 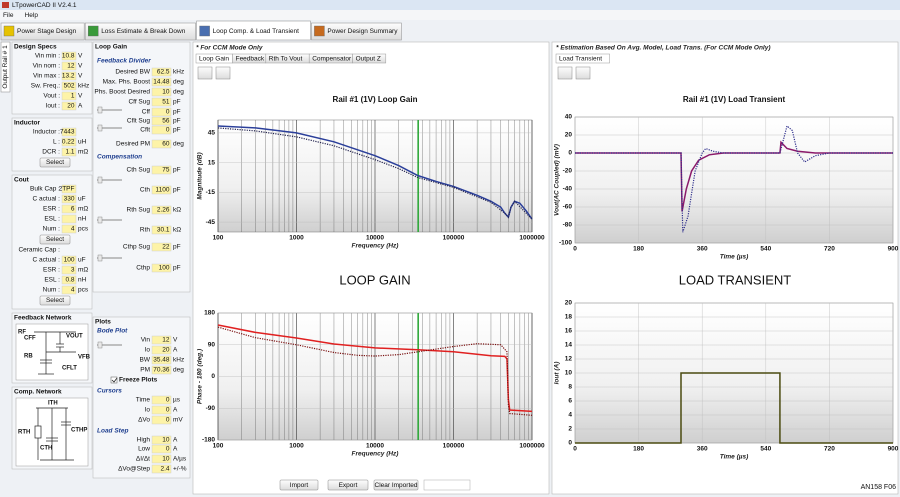 I want to click on y-tick-label: -45, so click(x=211, y=222).